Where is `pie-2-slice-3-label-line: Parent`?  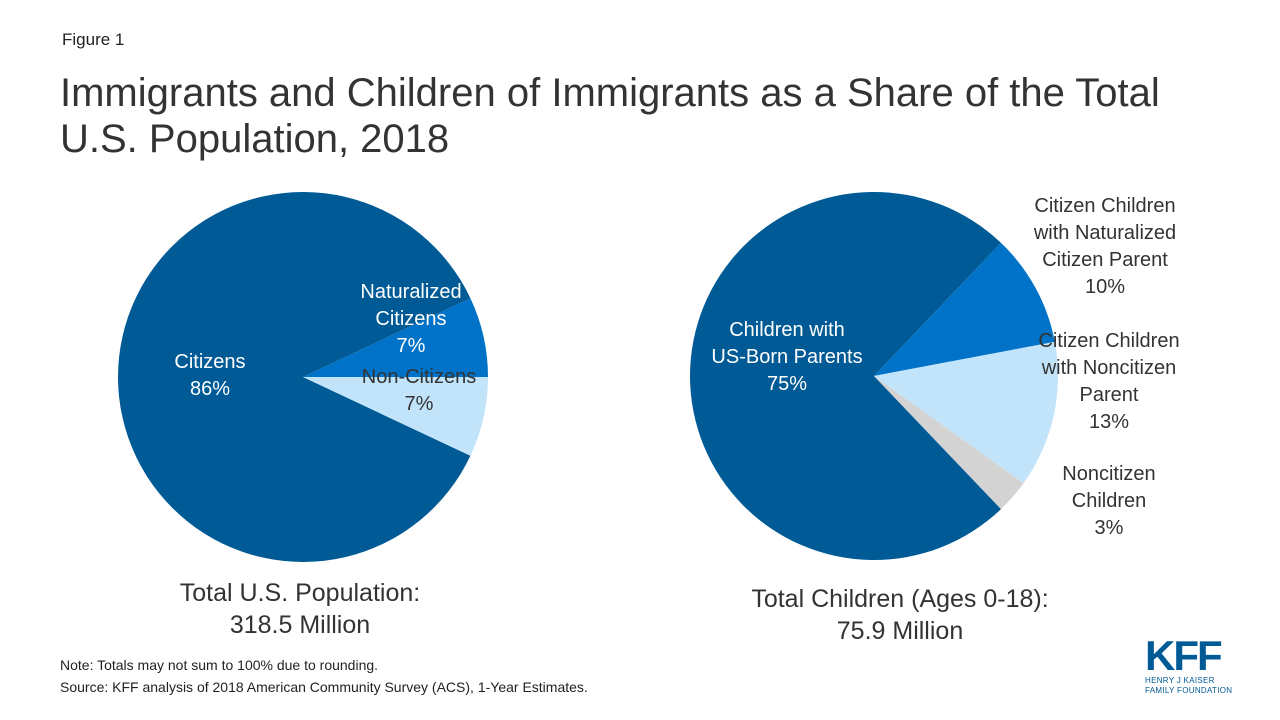
pie-2-slice-3-label-line: Parent is located at coordinates (1109, 395).